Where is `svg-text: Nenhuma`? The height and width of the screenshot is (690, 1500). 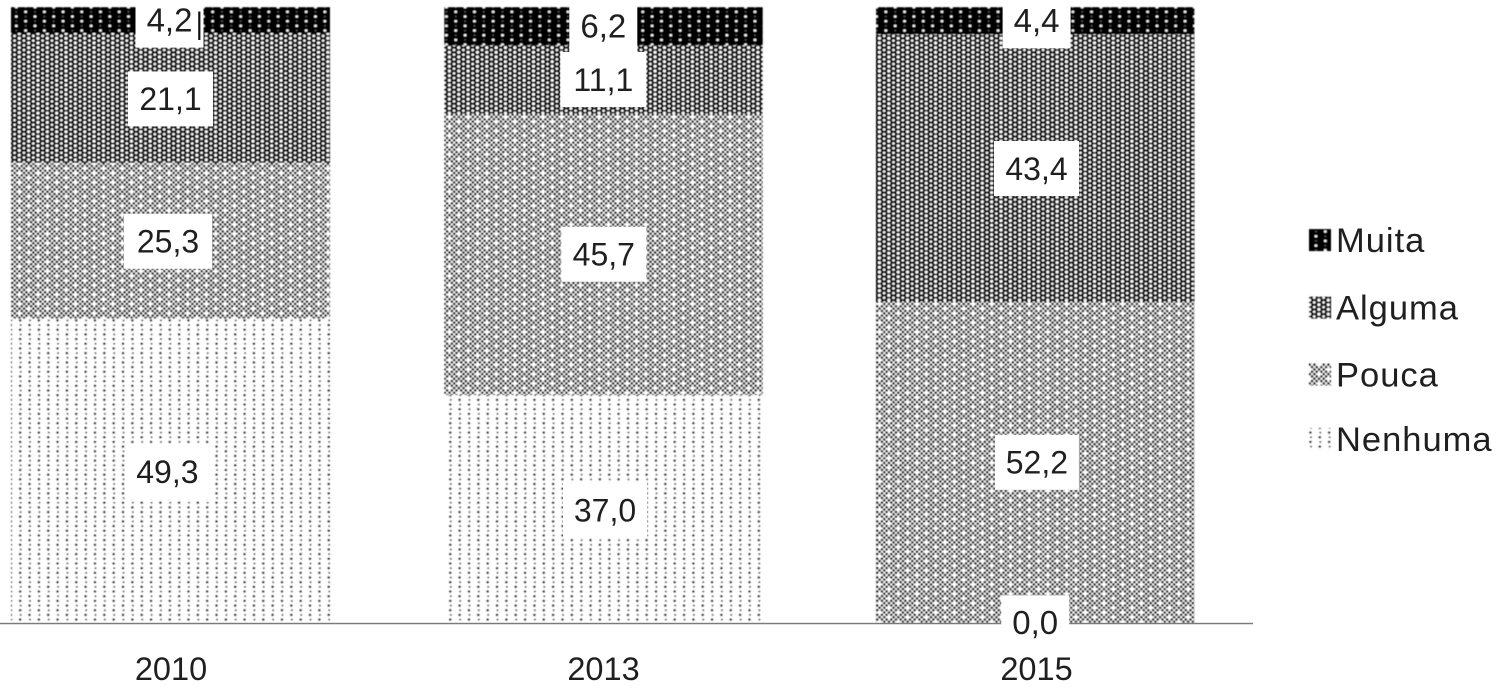 svg-text: Nenhuma is located at coordinates (1414, 440).